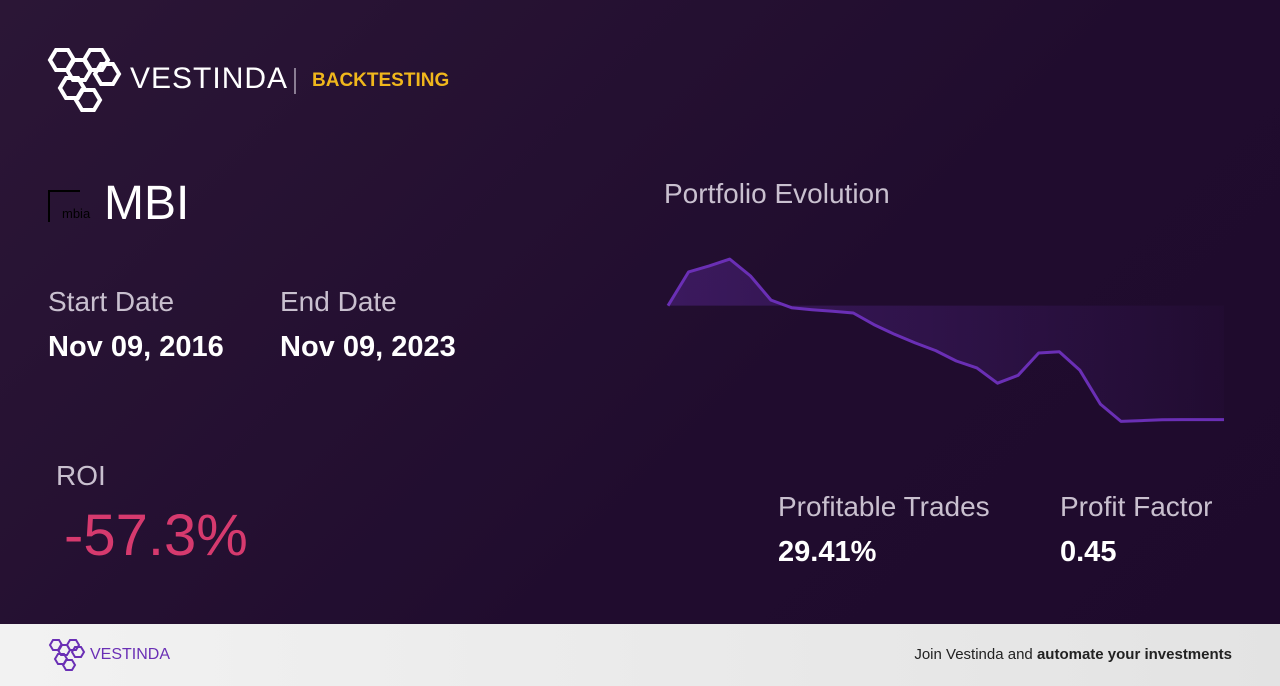 The width and height of the screenshot is (1280, 686). What do you see at coordinates (147, 203) in the screenshot?
I see `ticker: MBI` at bounding box center [147, 203].